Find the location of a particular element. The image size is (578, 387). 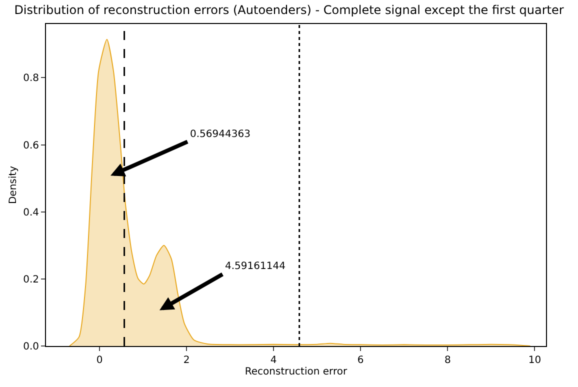

annotation: 0.56944363 is located at coordinates (220, 134).